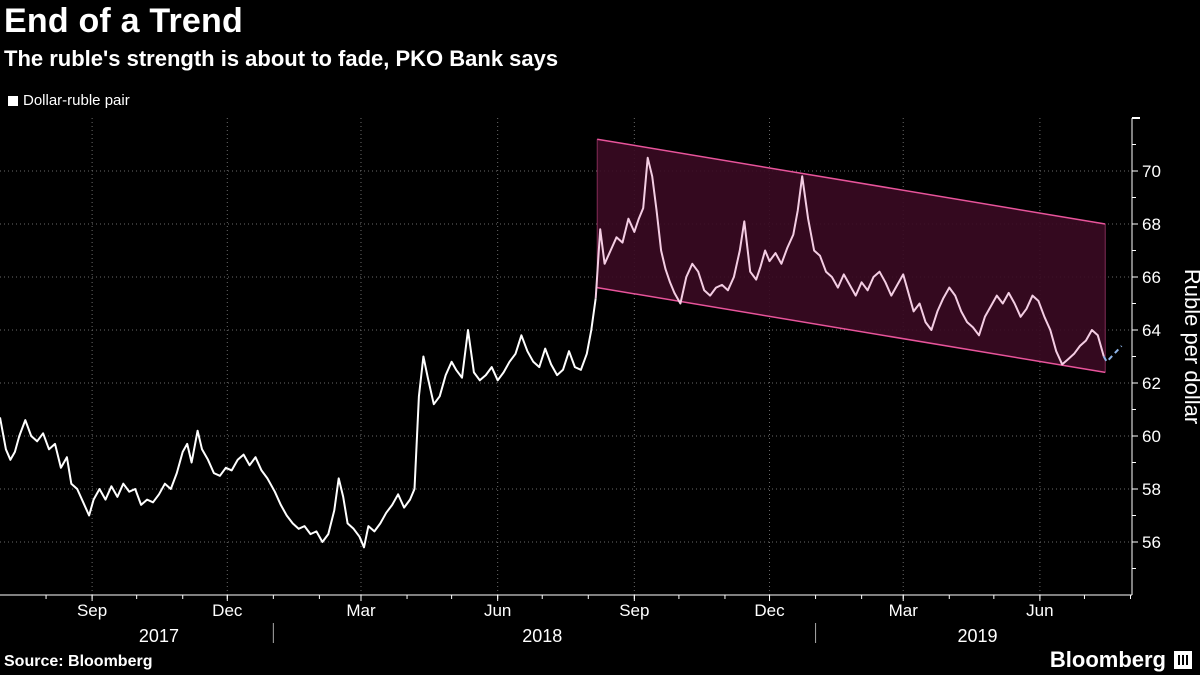  What do you see at coordinates (13, 100) in the screenshot?
I see `legend-swatch` at bounding box center [13, 100].